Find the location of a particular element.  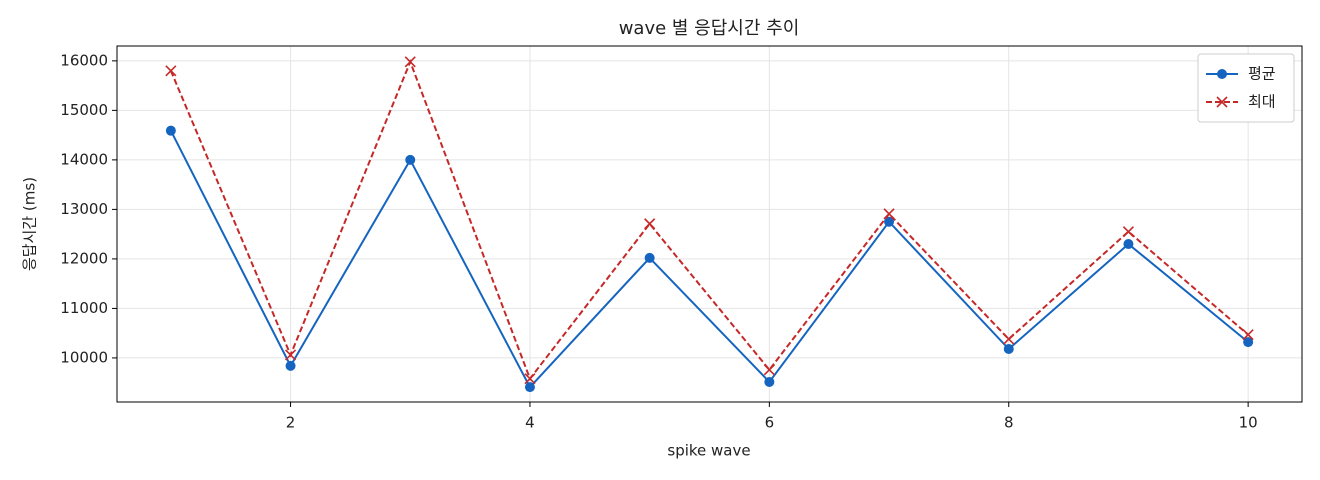

x-tick-label: 8 is located at coordinates (1009, 423).